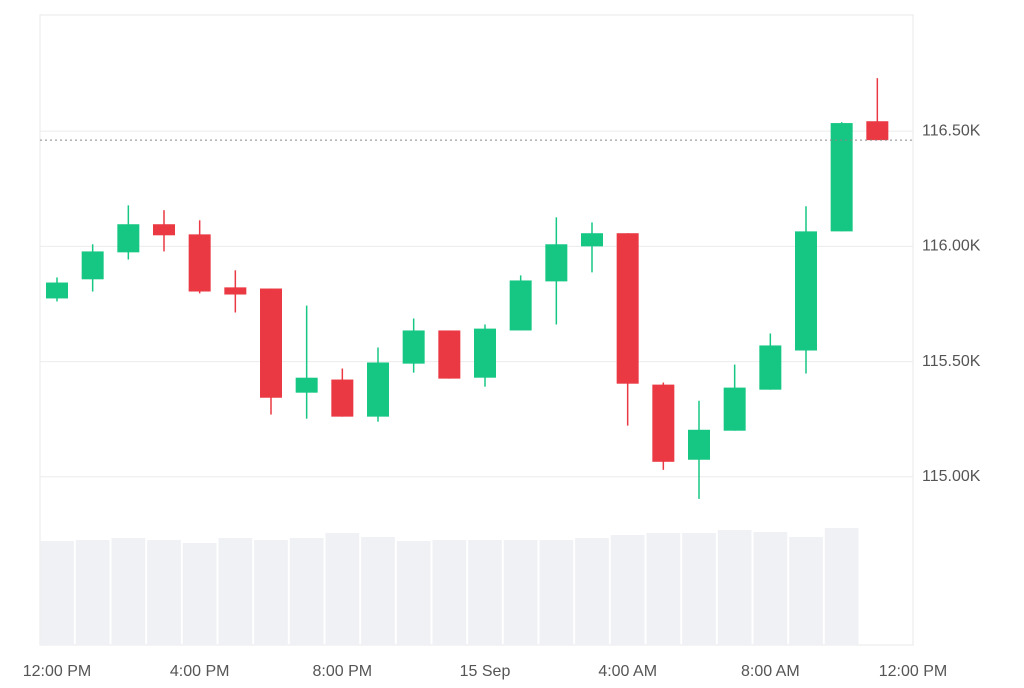  Describe the element at coordinates (951, 476) in the screenshot. I see `y-tick-label: 115.00K` at that location.